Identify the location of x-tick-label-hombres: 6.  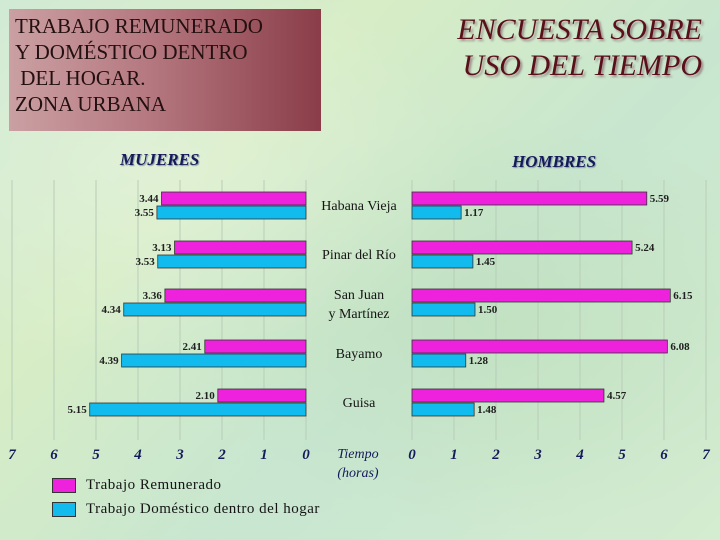
(664, 455).